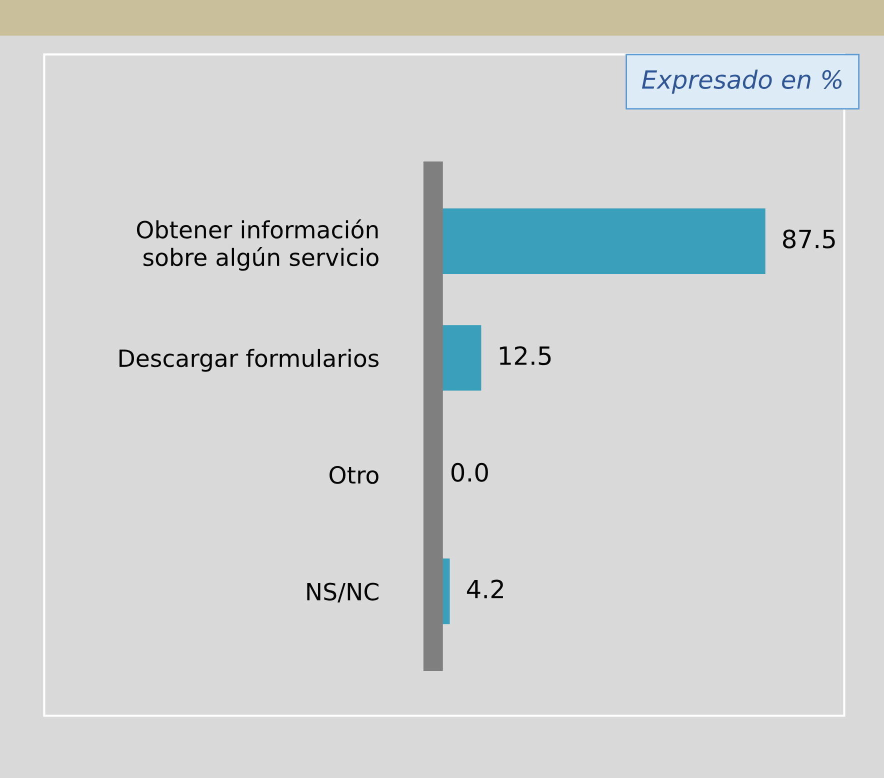 The image size is (884, 778). I want to click on text: Expresado en %, so click(742, 82).